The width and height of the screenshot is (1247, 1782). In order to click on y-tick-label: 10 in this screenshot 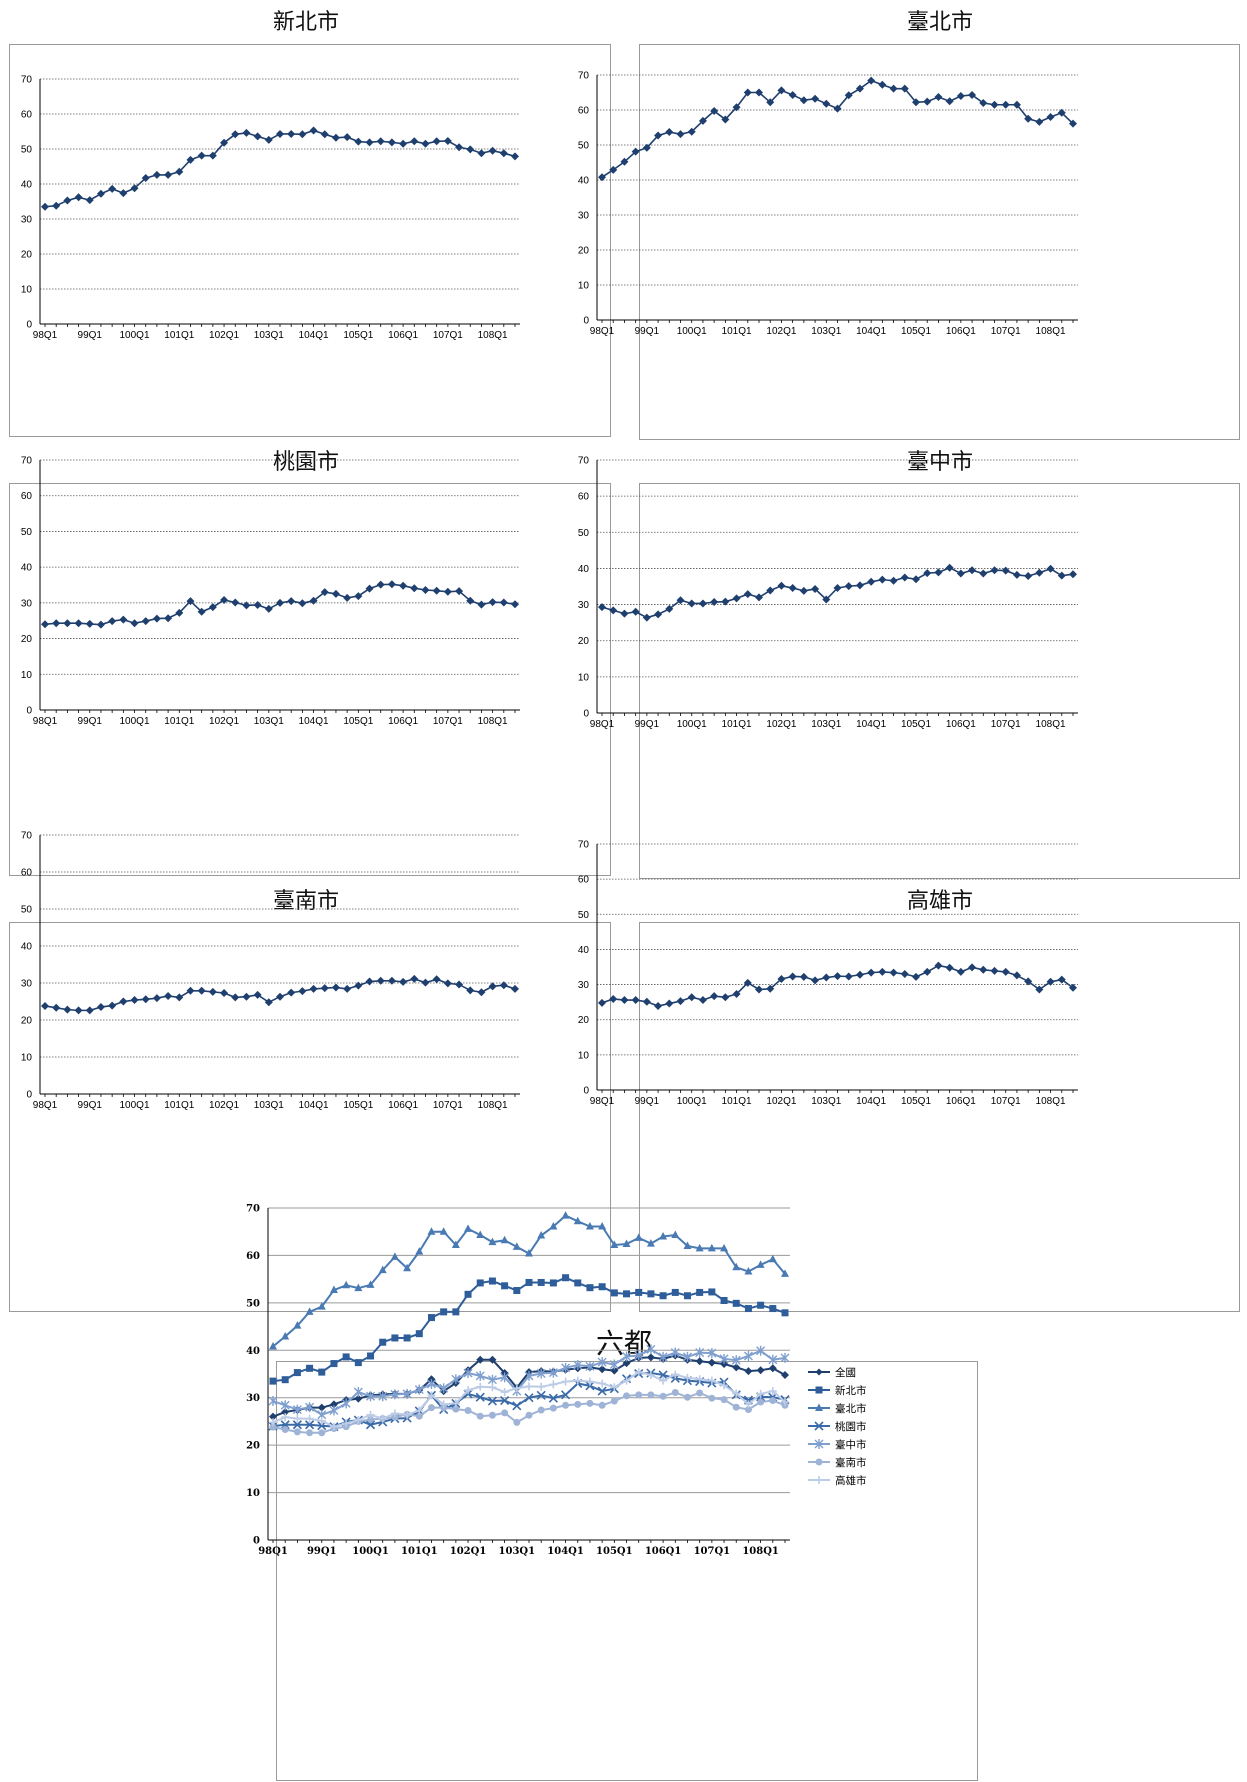, I will do `click(27, 675)`.